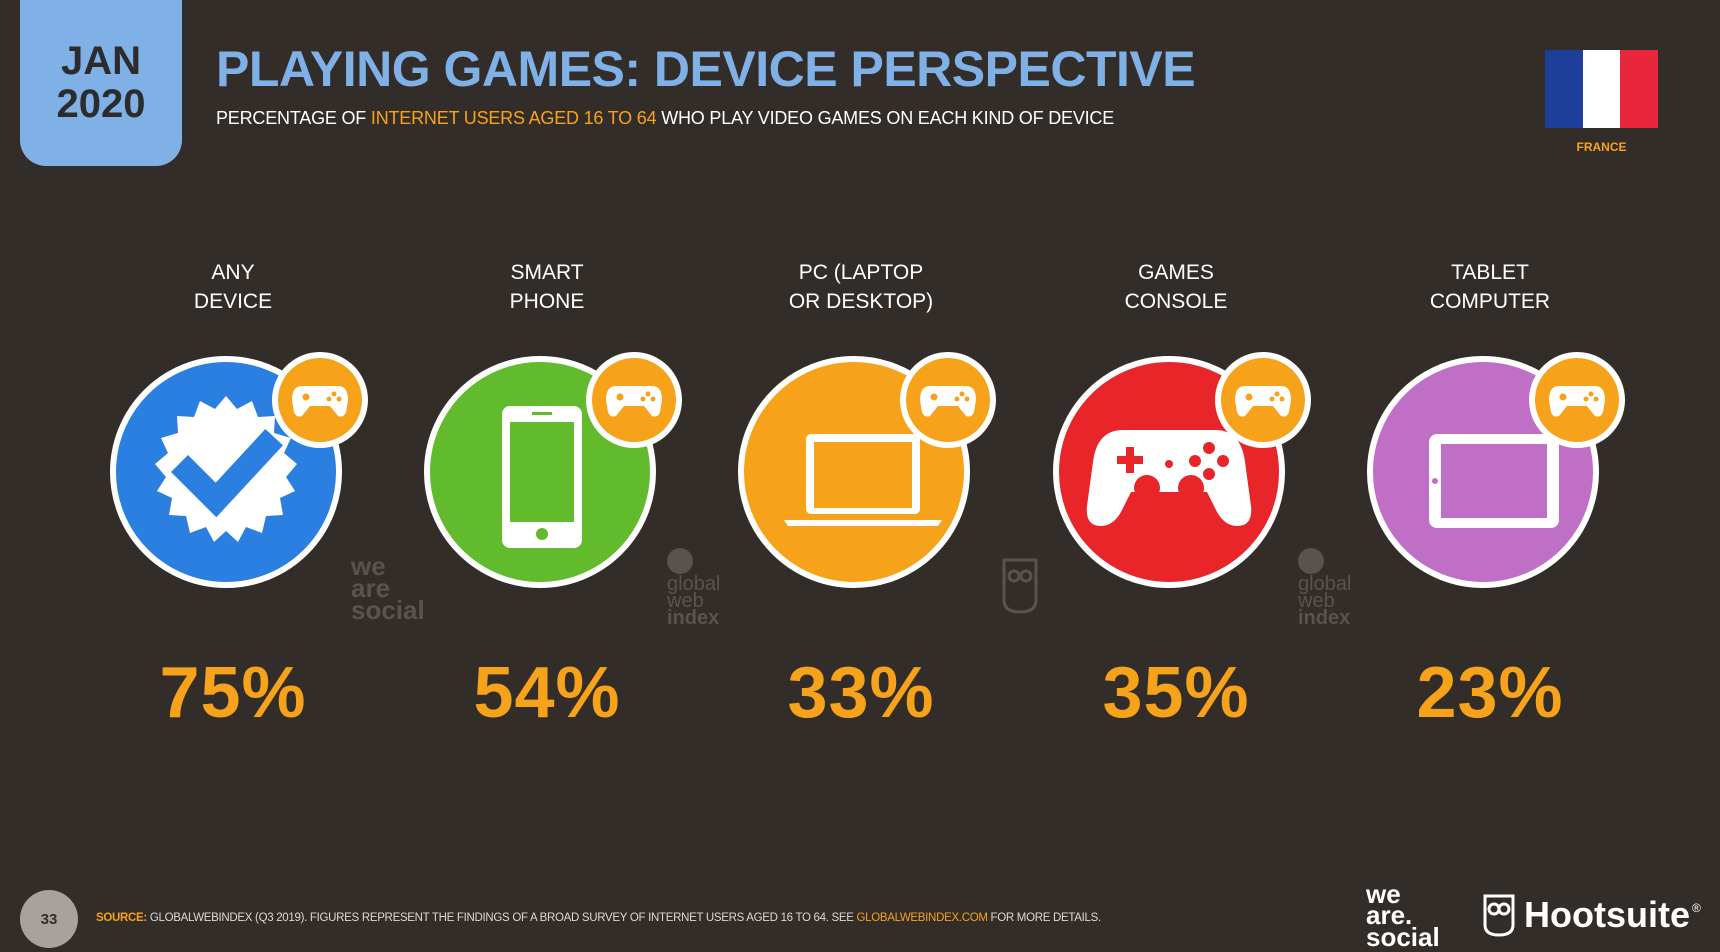 The height and width of the screenshot is (952, 1720). Describe the element at coordinates (1383, 894) in the screenshot. I see `logo-line: we` at that location.